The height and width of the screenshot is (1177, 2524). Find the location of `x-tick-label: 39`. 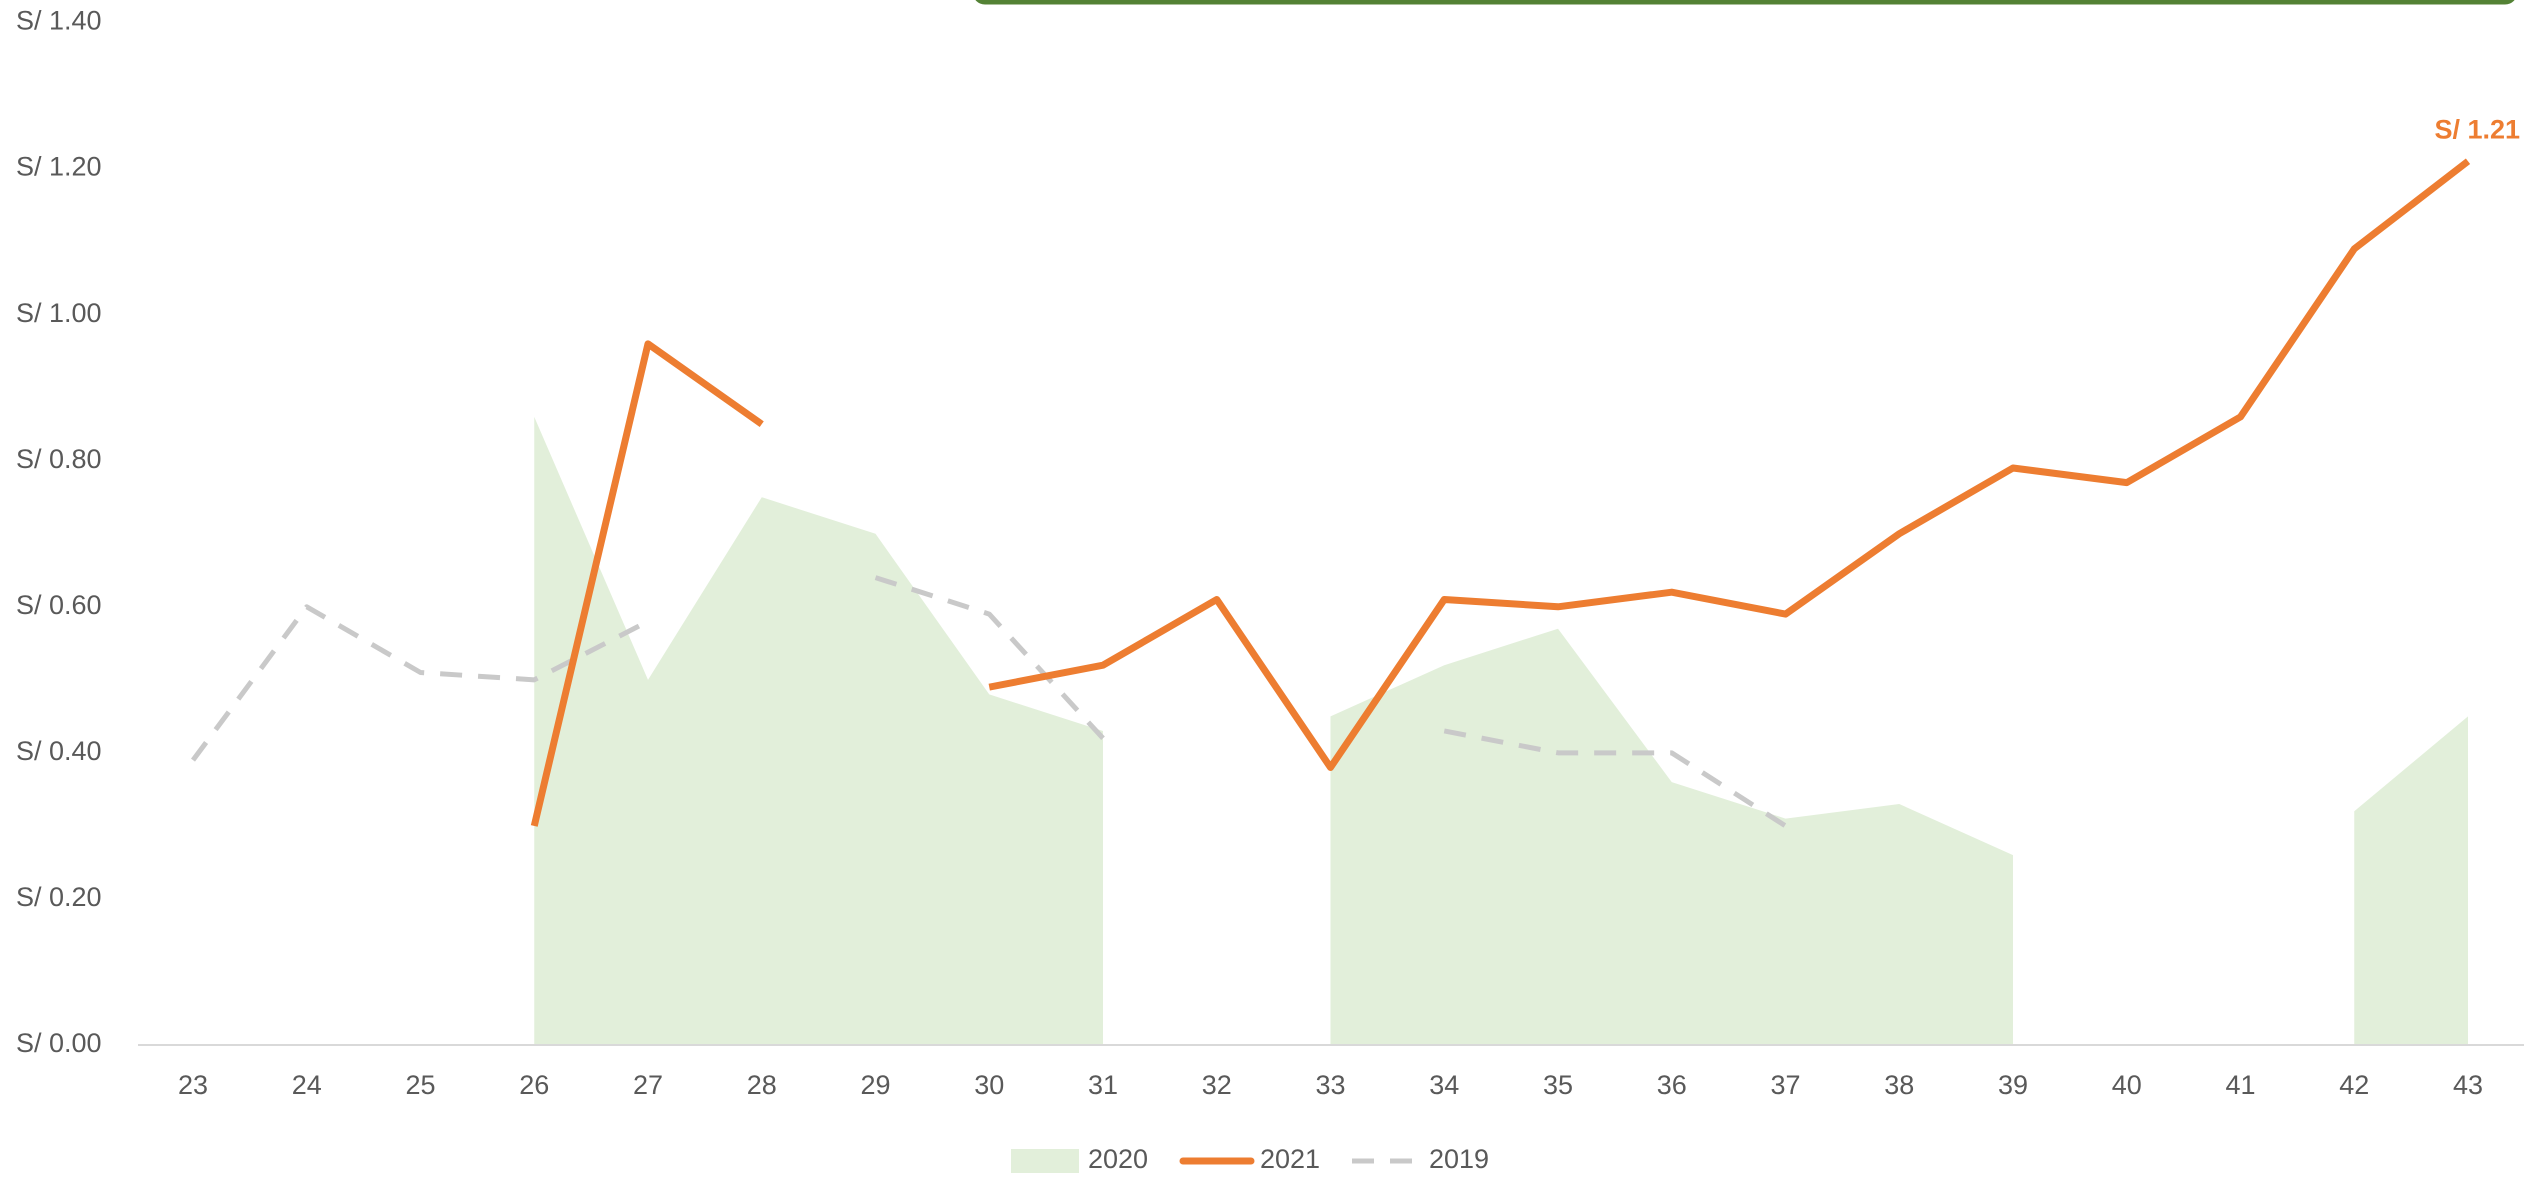

x-tick-label: 39 is located at coordinates (2013, 1085).